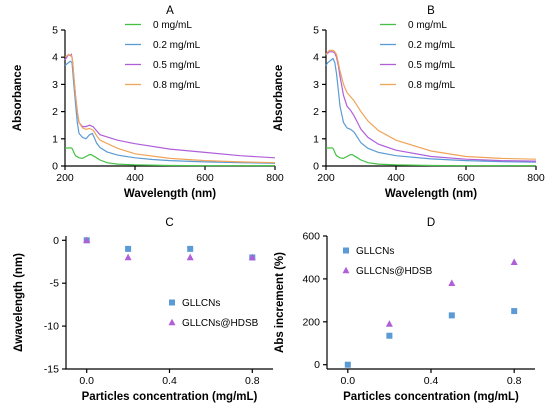 This screenshot has height=417, width=550. Describe the element at coordinates (311, 279) in the screenshot. I see `y-tick-label: 400` at that location.